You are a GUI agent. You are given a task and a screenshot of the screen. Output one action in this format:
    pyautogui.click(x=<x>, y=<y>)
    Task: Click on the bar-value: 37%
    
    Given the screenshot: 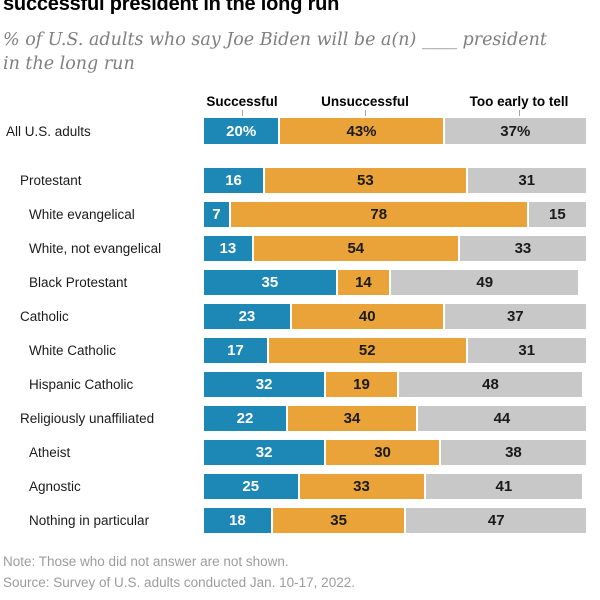 What is the action you would take?
    pyautogui.click(x=515, y=131)
    